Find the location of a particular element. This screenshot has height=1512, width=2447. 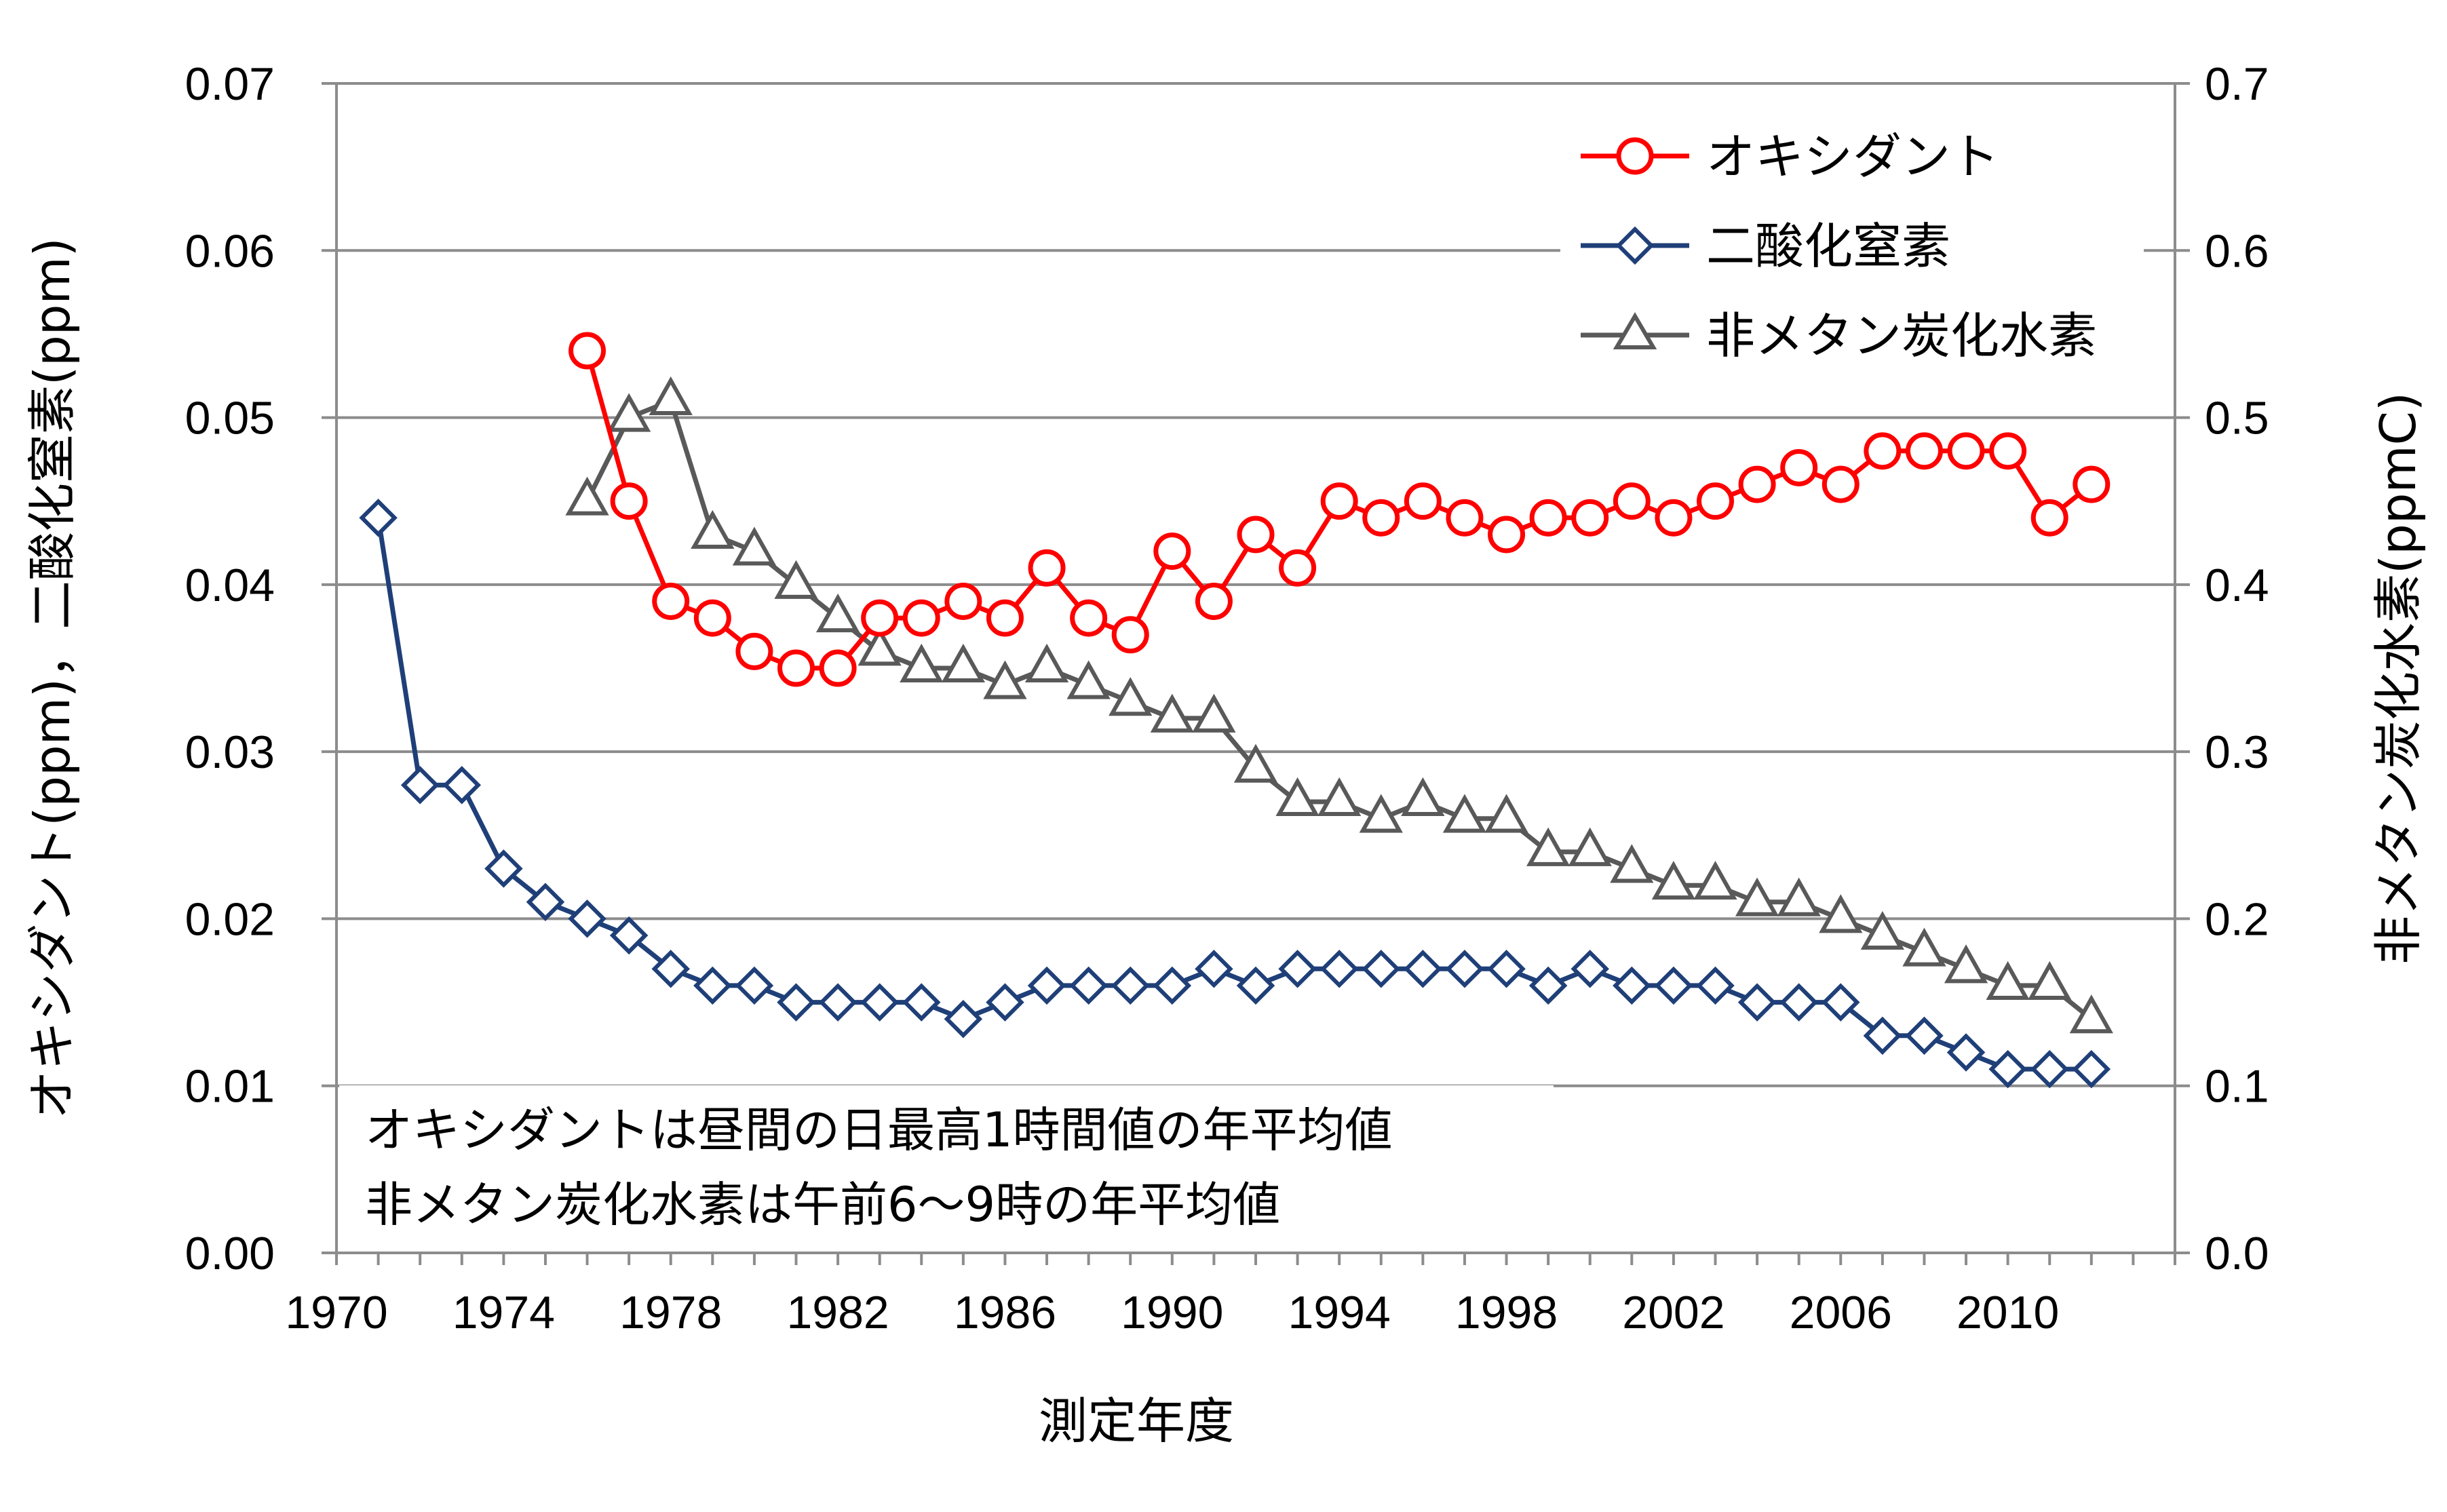

y-tick-label-left: 0.02 is located at coordinates (230, 919).